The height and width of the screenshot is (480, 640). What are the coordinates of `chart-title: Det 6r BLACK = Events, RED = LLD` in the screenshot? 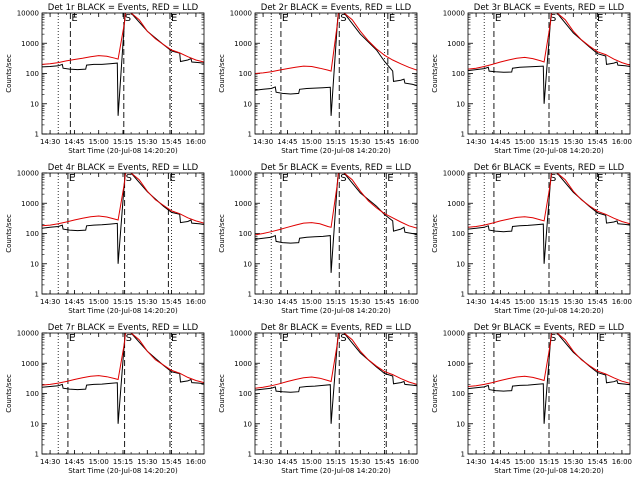 It's located at (549, 168).